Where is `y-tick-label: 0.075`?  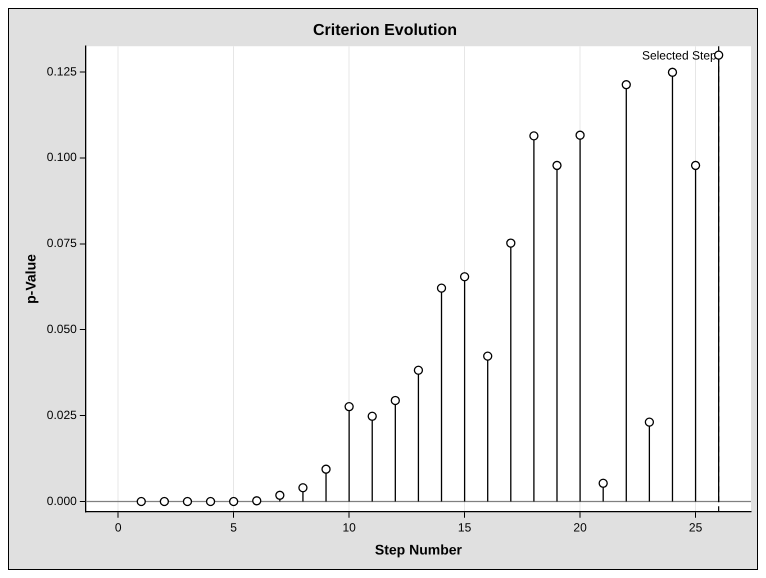
y-tick-label: 0.075 is located at coordinates (62, 243).